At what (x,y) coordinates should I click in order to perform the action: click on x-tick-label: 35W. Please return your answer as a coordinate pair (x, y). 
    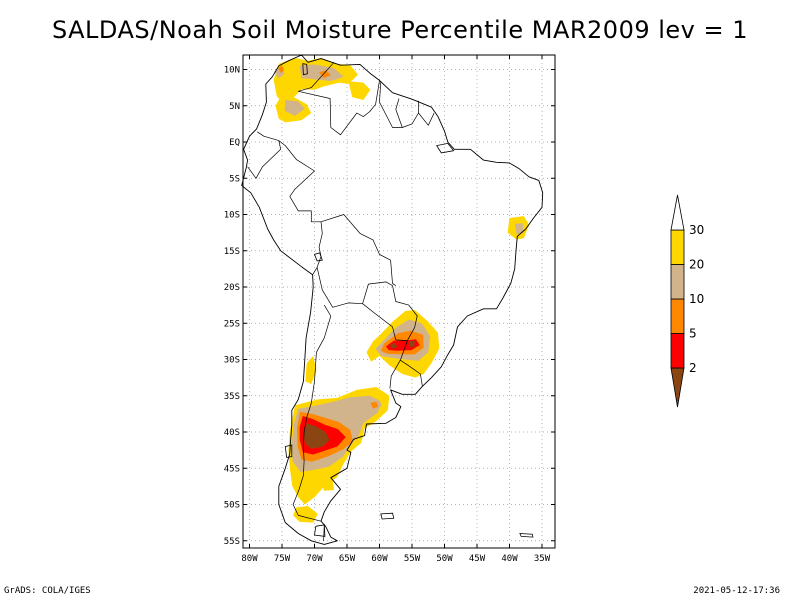
    Looking at the image, I should click on (542, 559).